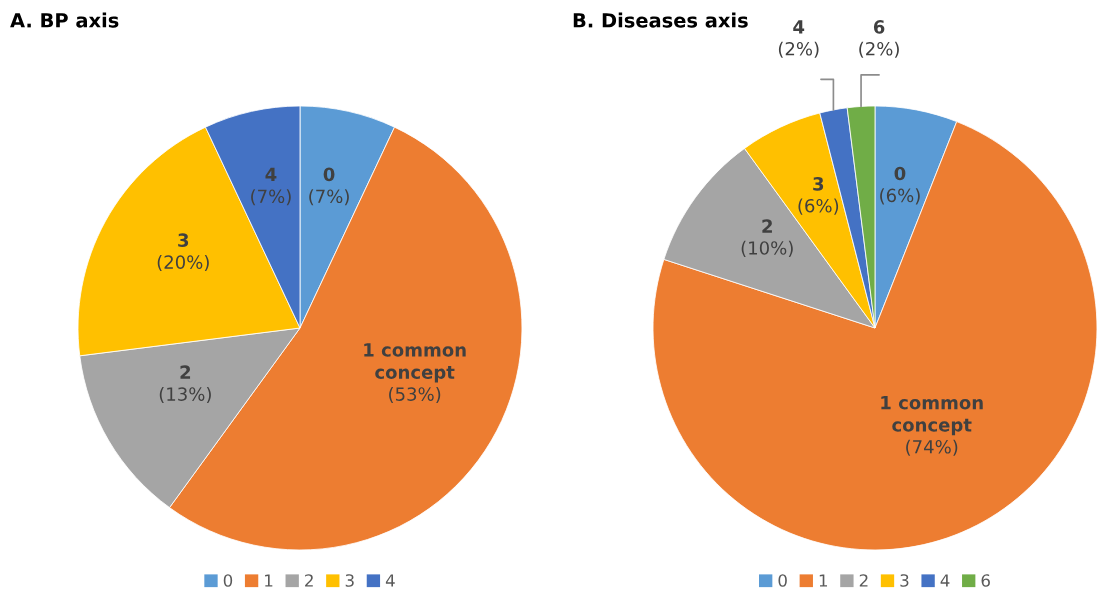  Describe the element at coordinates (900, 185) in the screenshot. I see `data-label: 0 (6%)` at that location.